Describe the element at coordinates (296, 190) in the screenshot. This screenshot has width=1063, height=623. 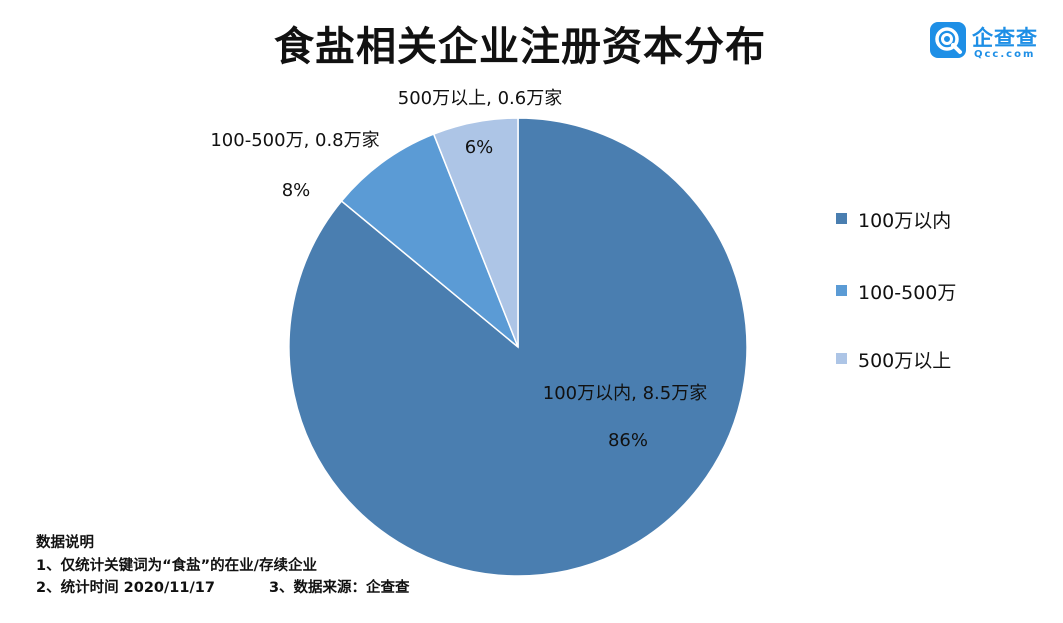
I see `percent-label-1m-5m: 8%` at that location.